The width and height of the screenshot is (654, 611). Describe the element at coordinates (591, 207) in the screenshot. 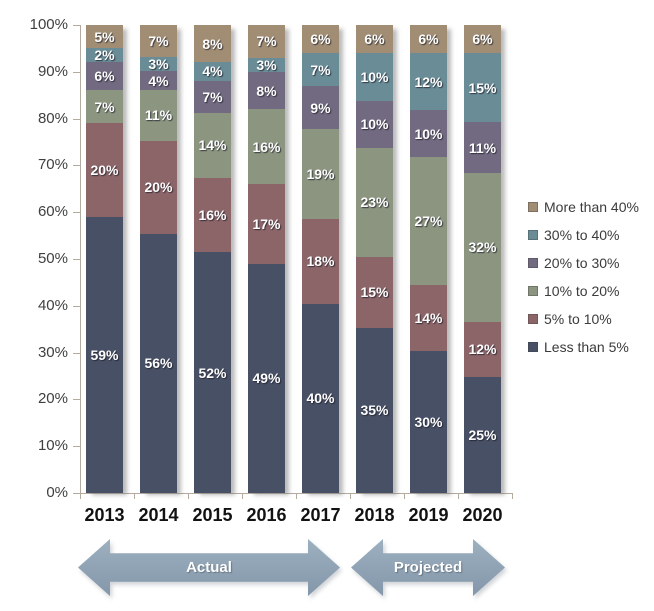

I see `legend-label: More than 40%` at that location.